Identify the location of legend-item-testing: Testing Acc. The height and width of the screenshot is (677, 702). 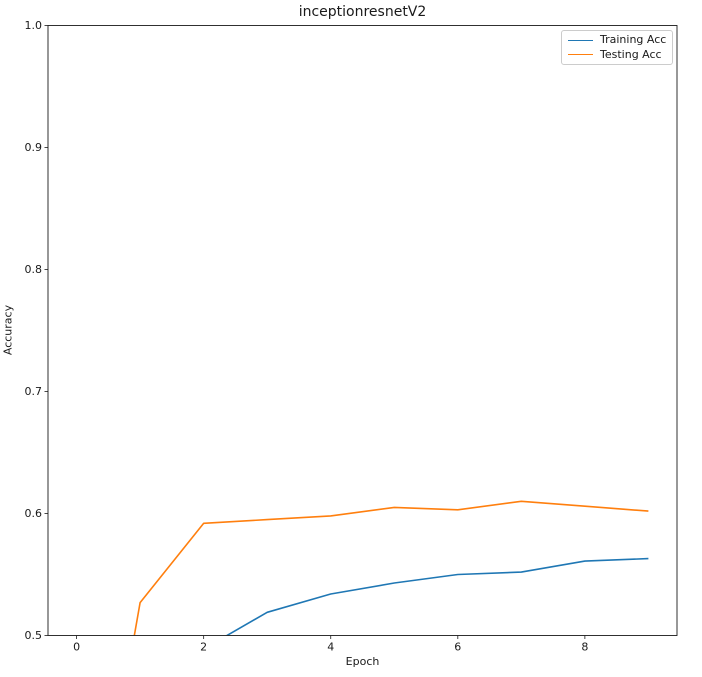
(617, 55).